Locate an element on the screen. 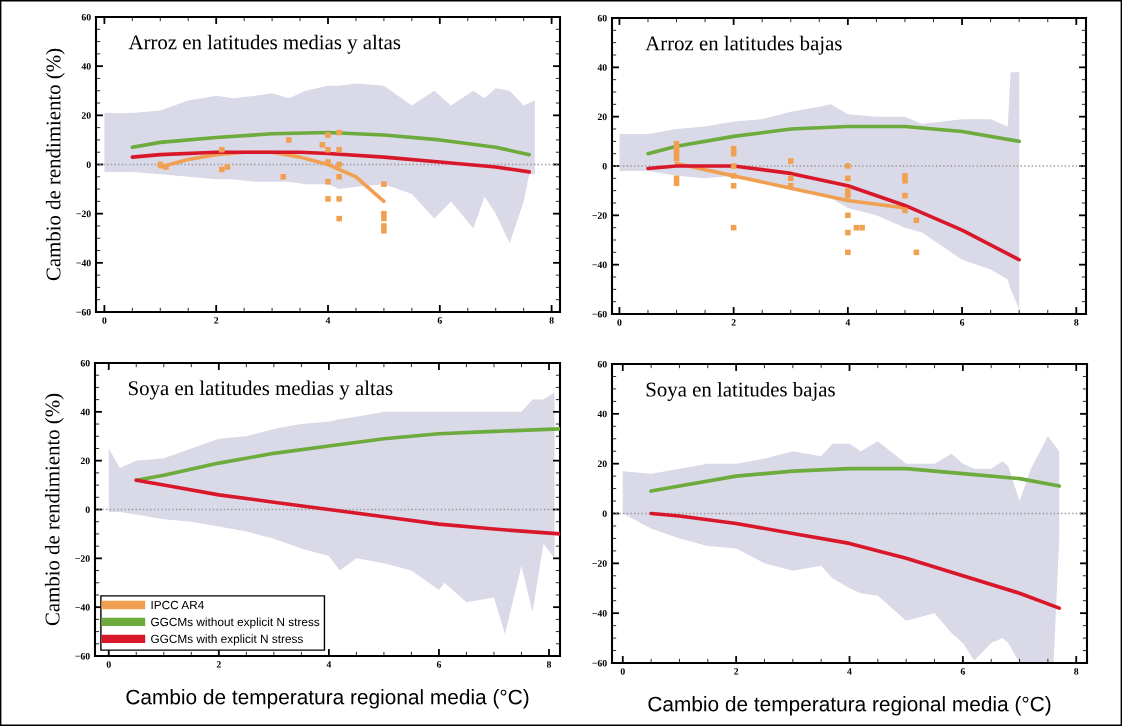 The image size is (1122, 726). legend-label: GGCMs with explicit N stress is located at coordinates (227, 640).